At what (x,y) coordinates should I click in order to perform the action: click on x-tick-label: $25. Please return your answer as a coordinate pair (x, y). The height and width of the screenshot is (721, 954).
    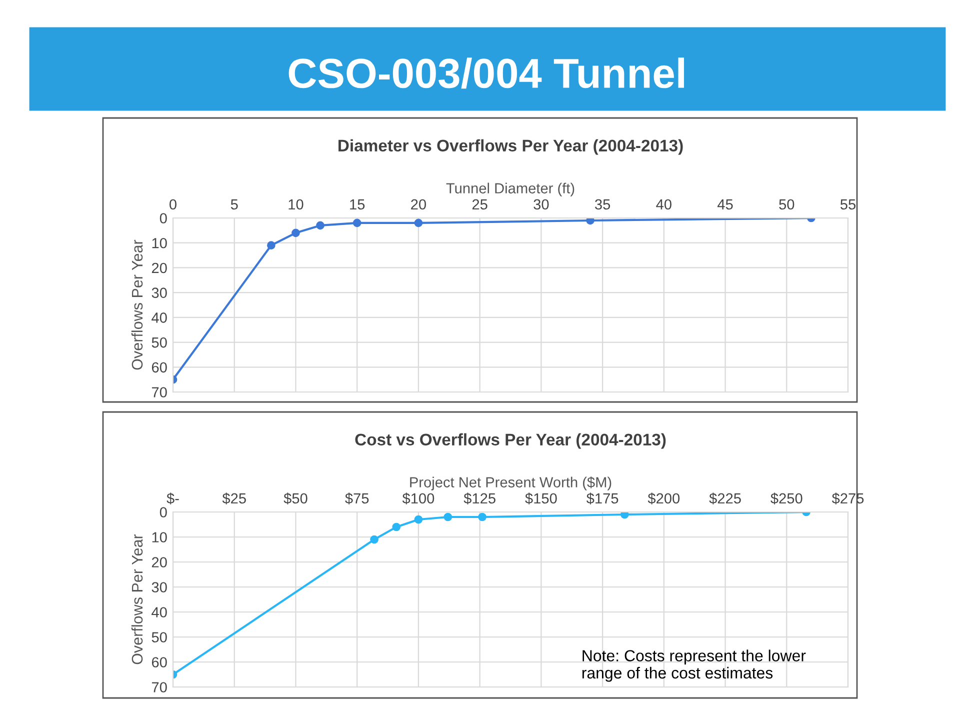
    Looking at the image, I should click on (234, 498).